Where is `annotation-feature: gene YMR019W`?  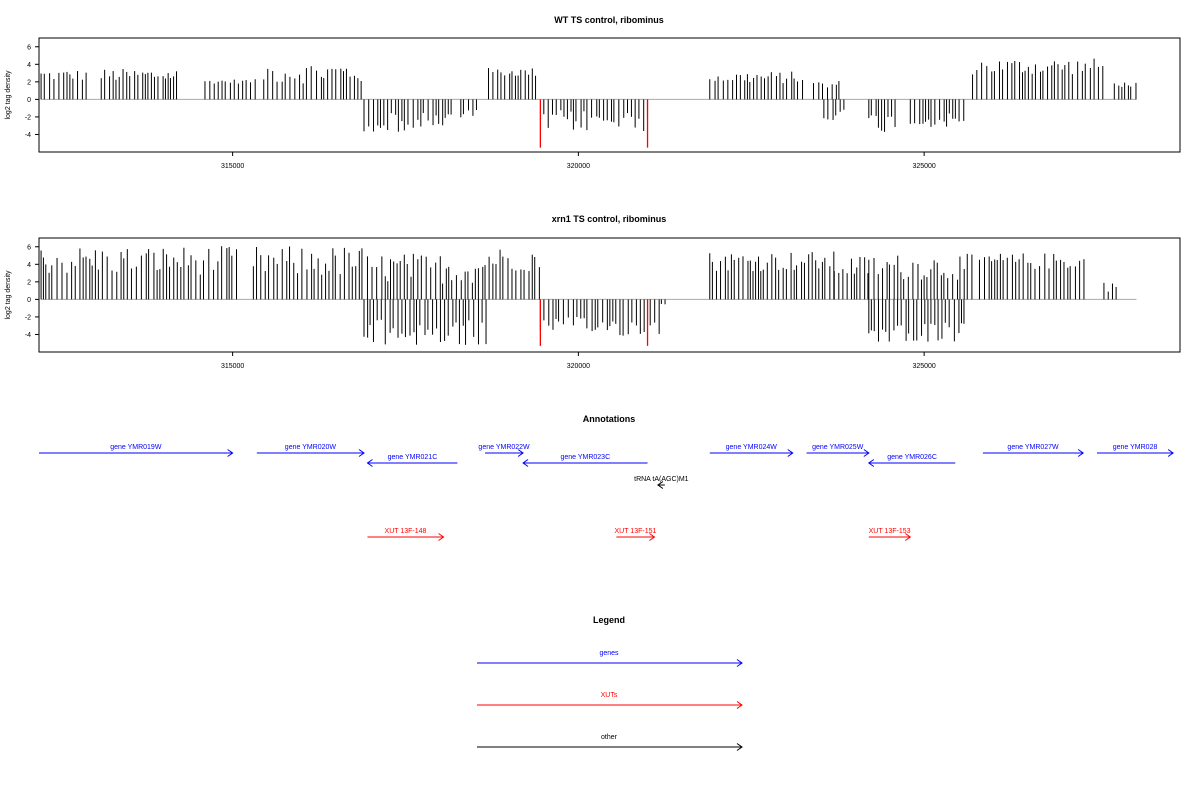
annotation-feature: gene YMR019W is located at coordinates (136, 450).